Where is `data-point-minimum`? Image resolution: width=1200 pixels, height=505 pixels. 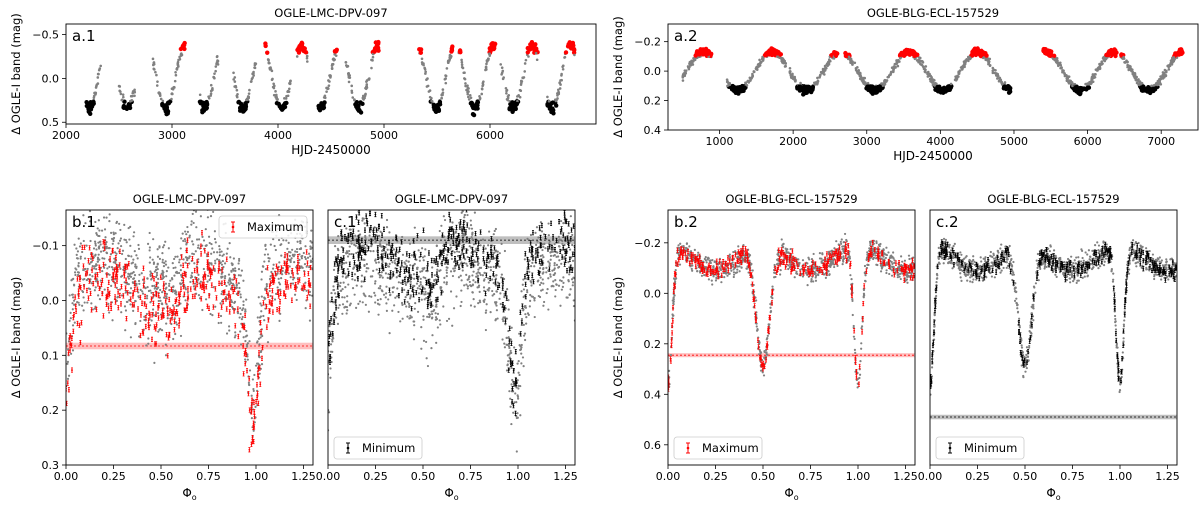
data-point-minimum is located at coordinates (200, 103).